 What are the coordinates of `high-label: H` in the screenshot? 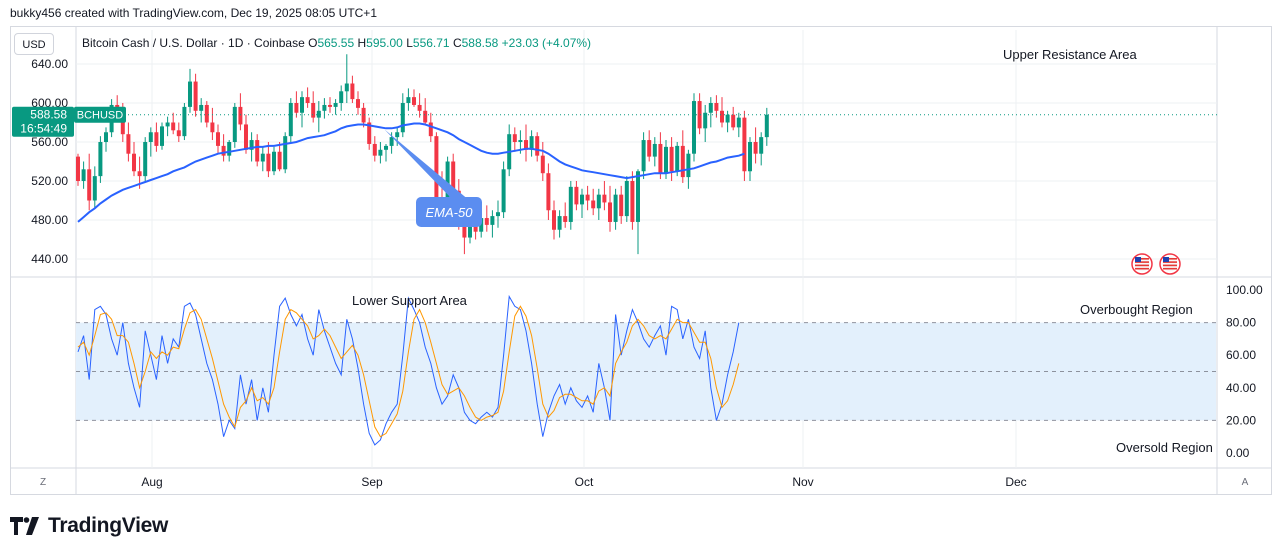 It's located at (362, 43).